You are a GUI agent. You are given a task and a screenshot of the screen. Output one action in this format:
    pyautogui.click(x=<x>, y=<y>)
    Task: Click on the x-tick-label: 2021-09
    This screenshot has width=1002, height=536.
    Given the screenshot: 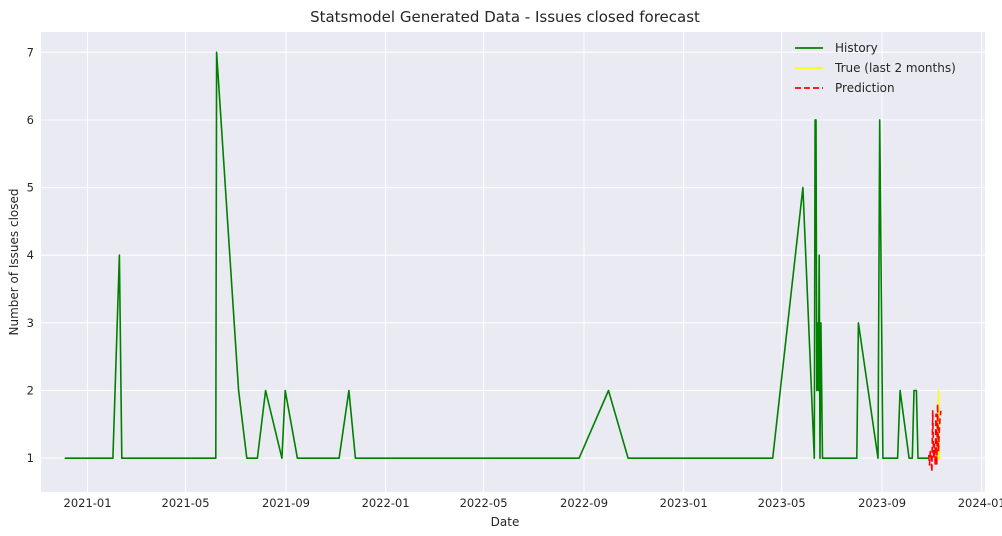 What is the action you would take?
    pyautogui.click(x=286, y=503)
    